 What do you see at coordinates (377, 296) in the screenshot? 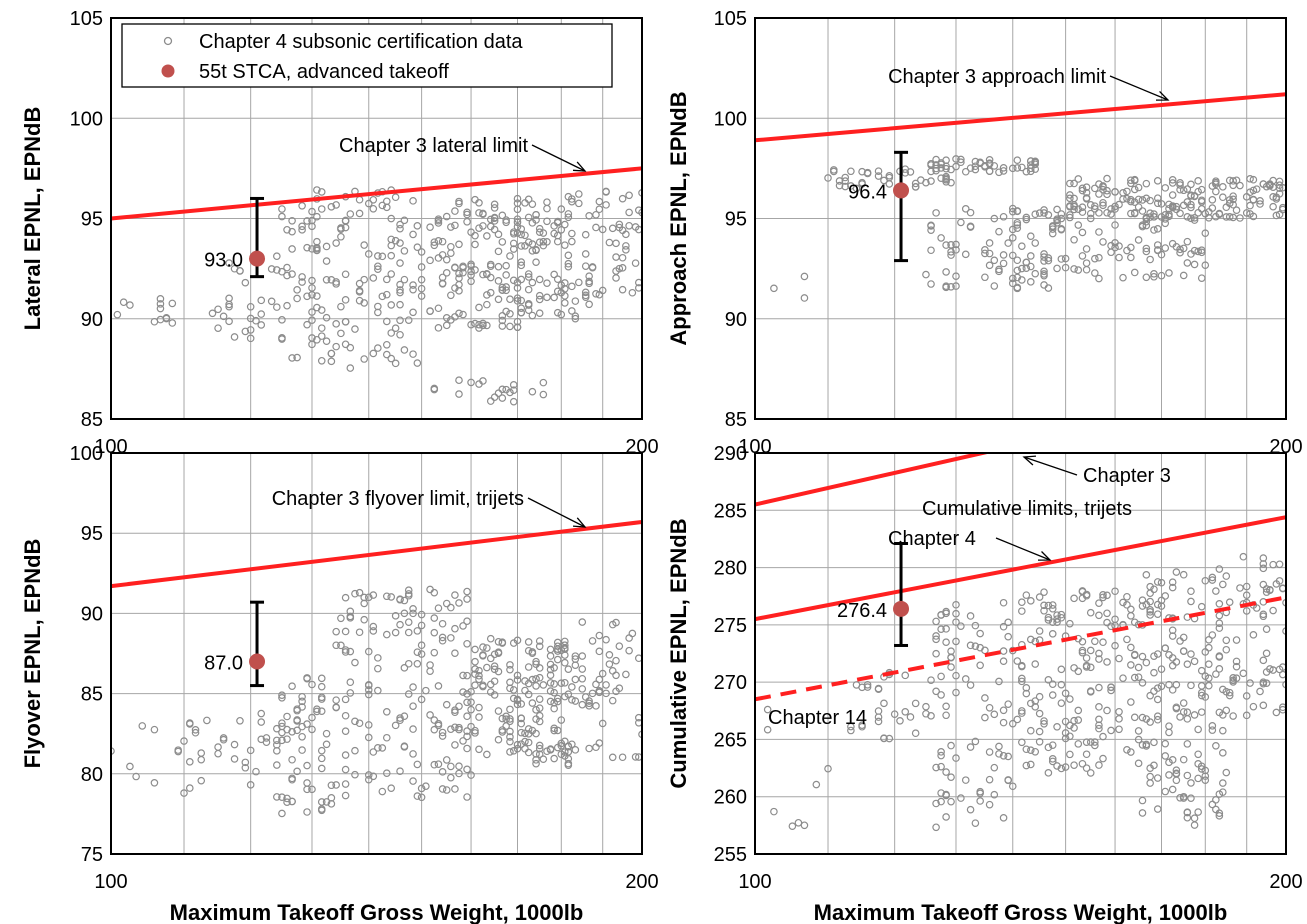
I see `cert-data-series` at bounding box center [377, 296].